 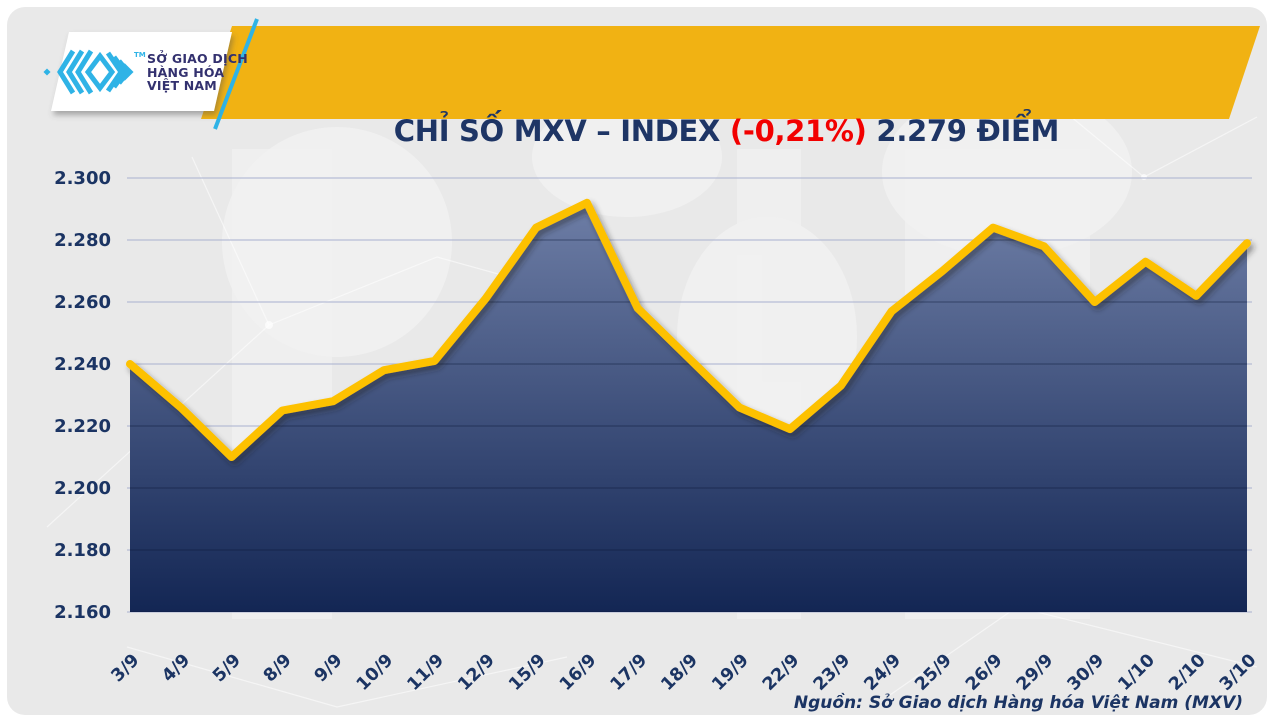 I want to click on x-axis-label: 26/9, so click(x=984, y=672).